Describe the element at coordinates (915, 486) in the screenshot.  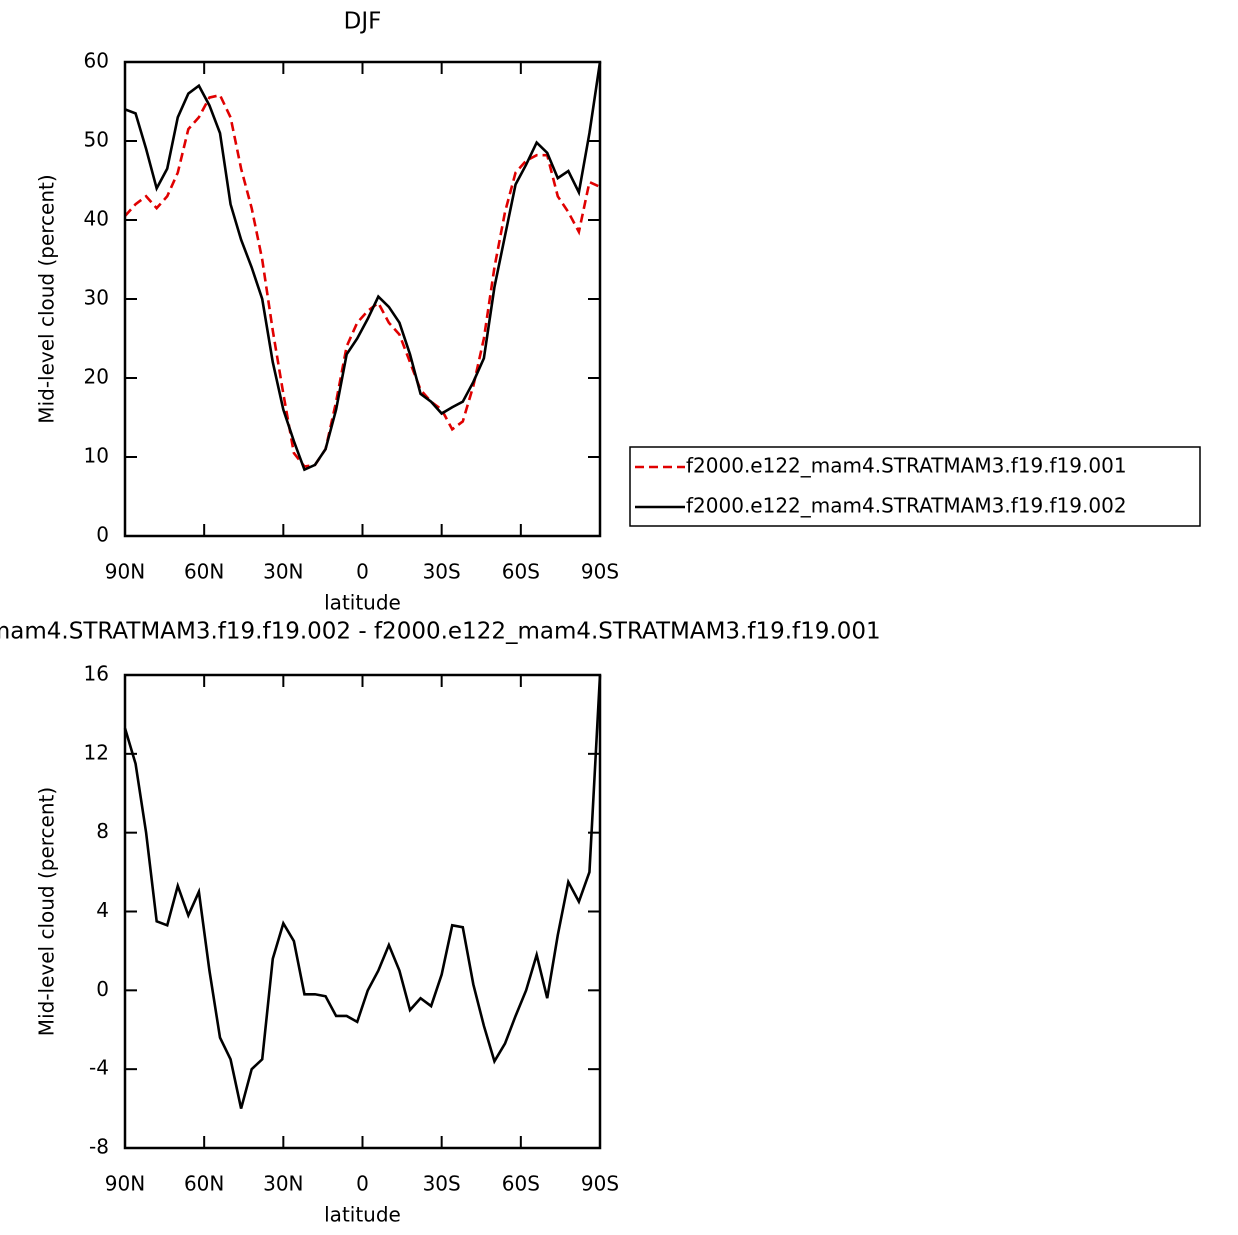
I see `legend-box` at that location.